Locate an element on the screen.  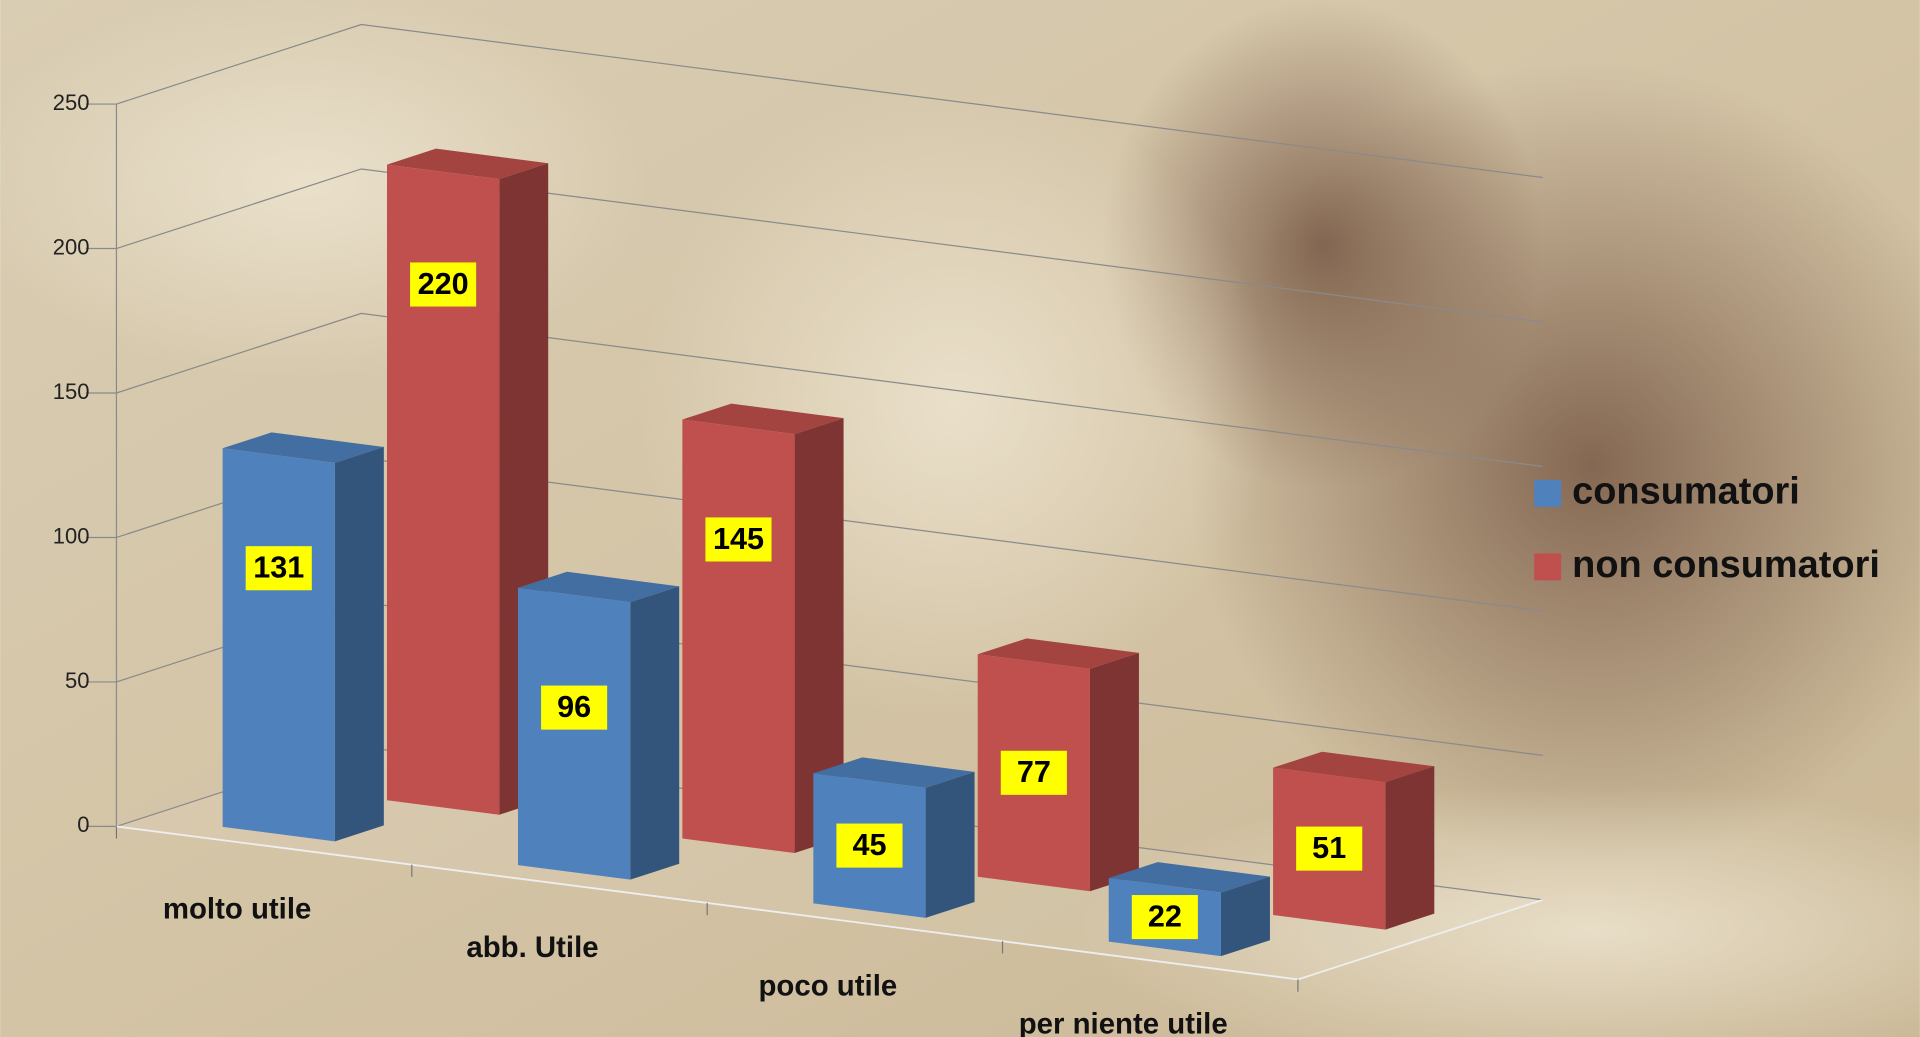
value-label-text: 131 is located at coordinates (278, 568).